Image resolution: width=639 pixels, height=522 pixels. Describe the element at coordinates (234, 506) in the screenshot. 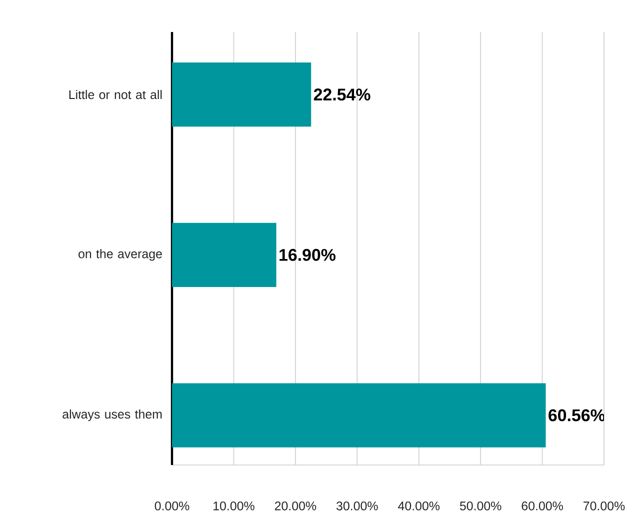

I see `x-tick-label: 10.00%` at that location.